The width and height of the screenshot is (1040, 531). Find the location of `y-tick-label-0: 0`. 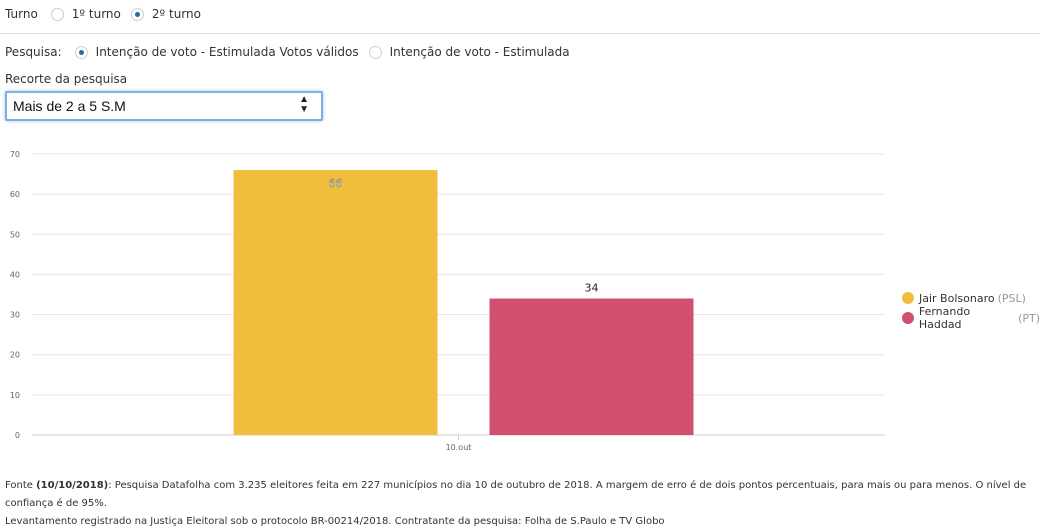

y-tick-label-0: 0 is located at coordinates (17, 435).